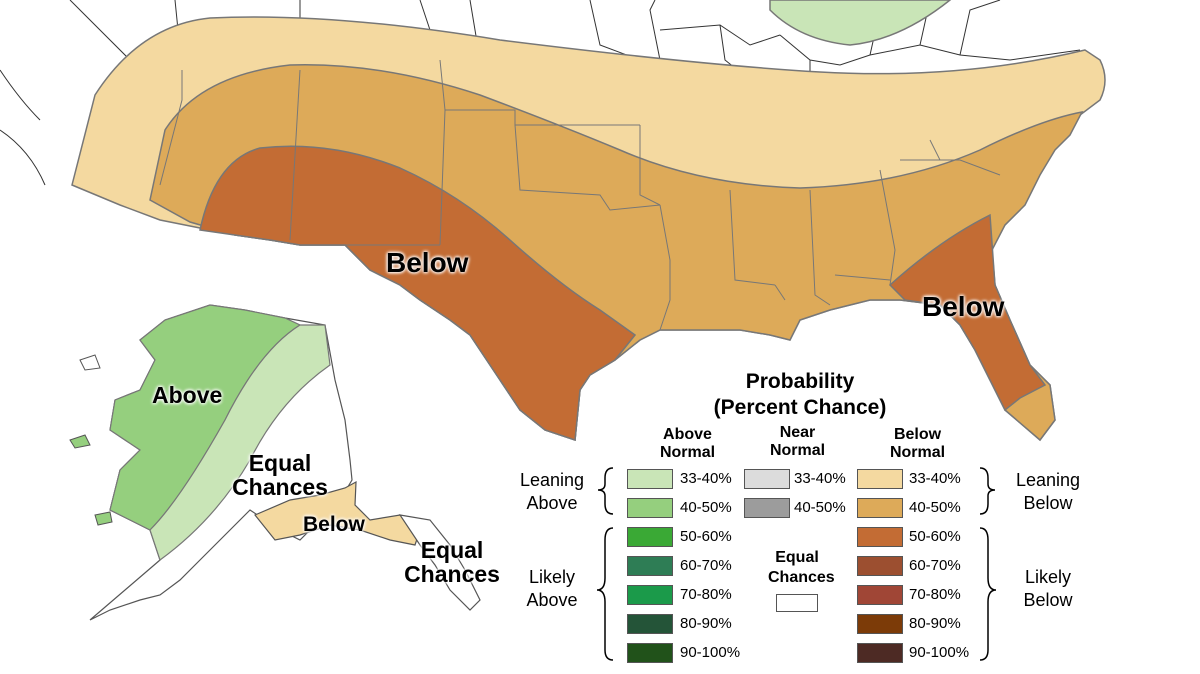 This screenshot has height=674, width=1200. I want to click on legend-above-label-5: 70-80%, so click(706, 594).